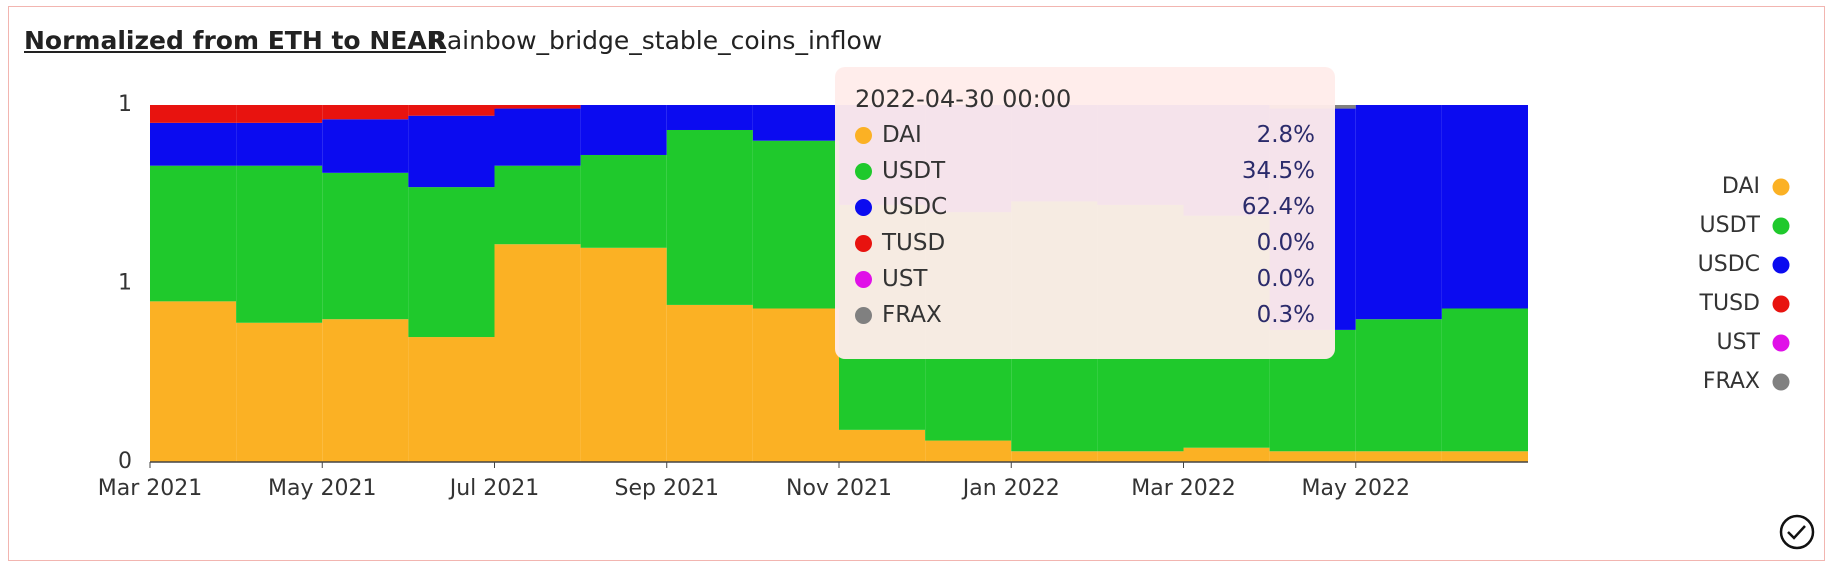  Describe the element at coordinates (125, 461) in the screenshot. I see `y-tick-label: 0` at that location.